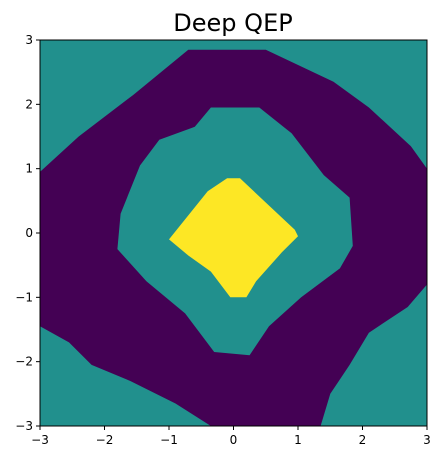 This screenshot has height=459, width=442. What do you see at coordinates (29, 104) in the screenshot?
I see `y-tick-label: 2` at bounding box center [29, 104].